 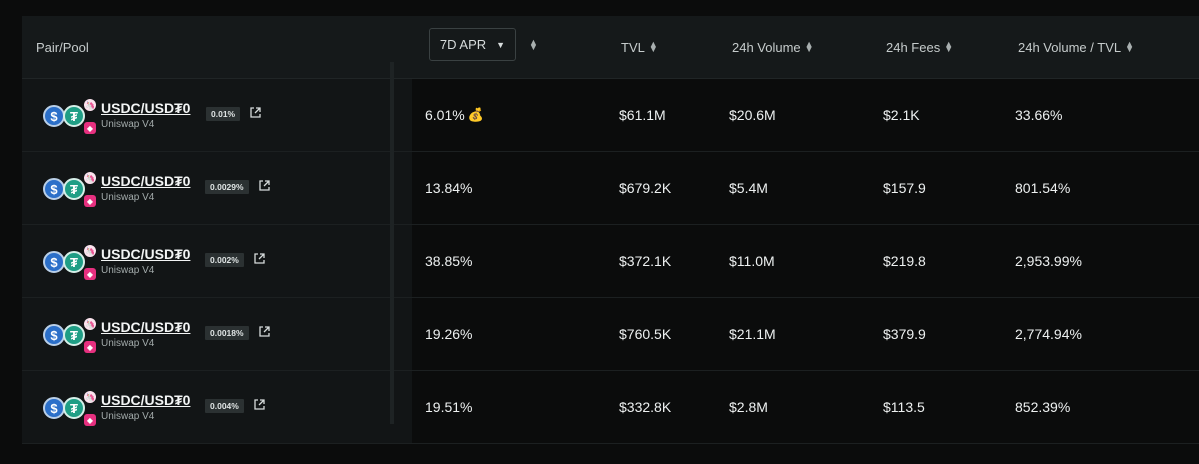 I want to click on chevron-down-icon: ▼, so click(x=501, y=44).